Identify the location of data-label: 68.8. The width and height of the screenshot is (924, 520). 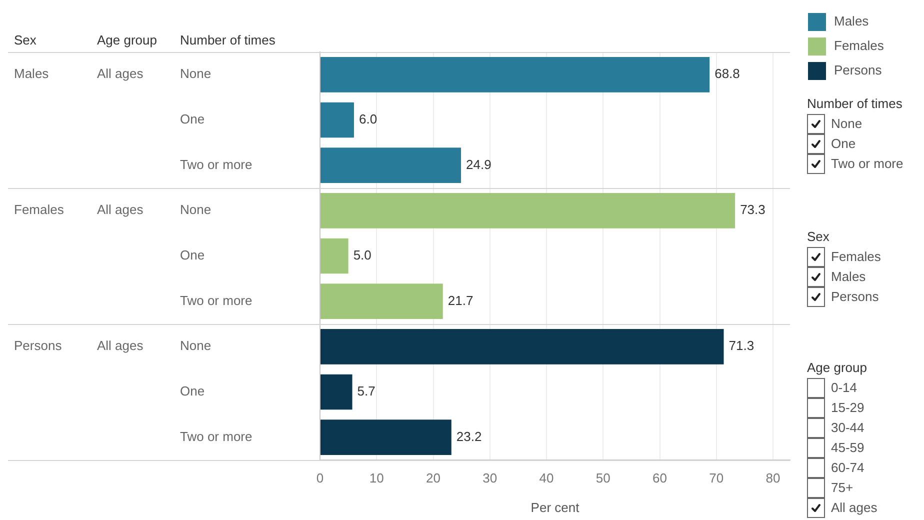
(727, 74).